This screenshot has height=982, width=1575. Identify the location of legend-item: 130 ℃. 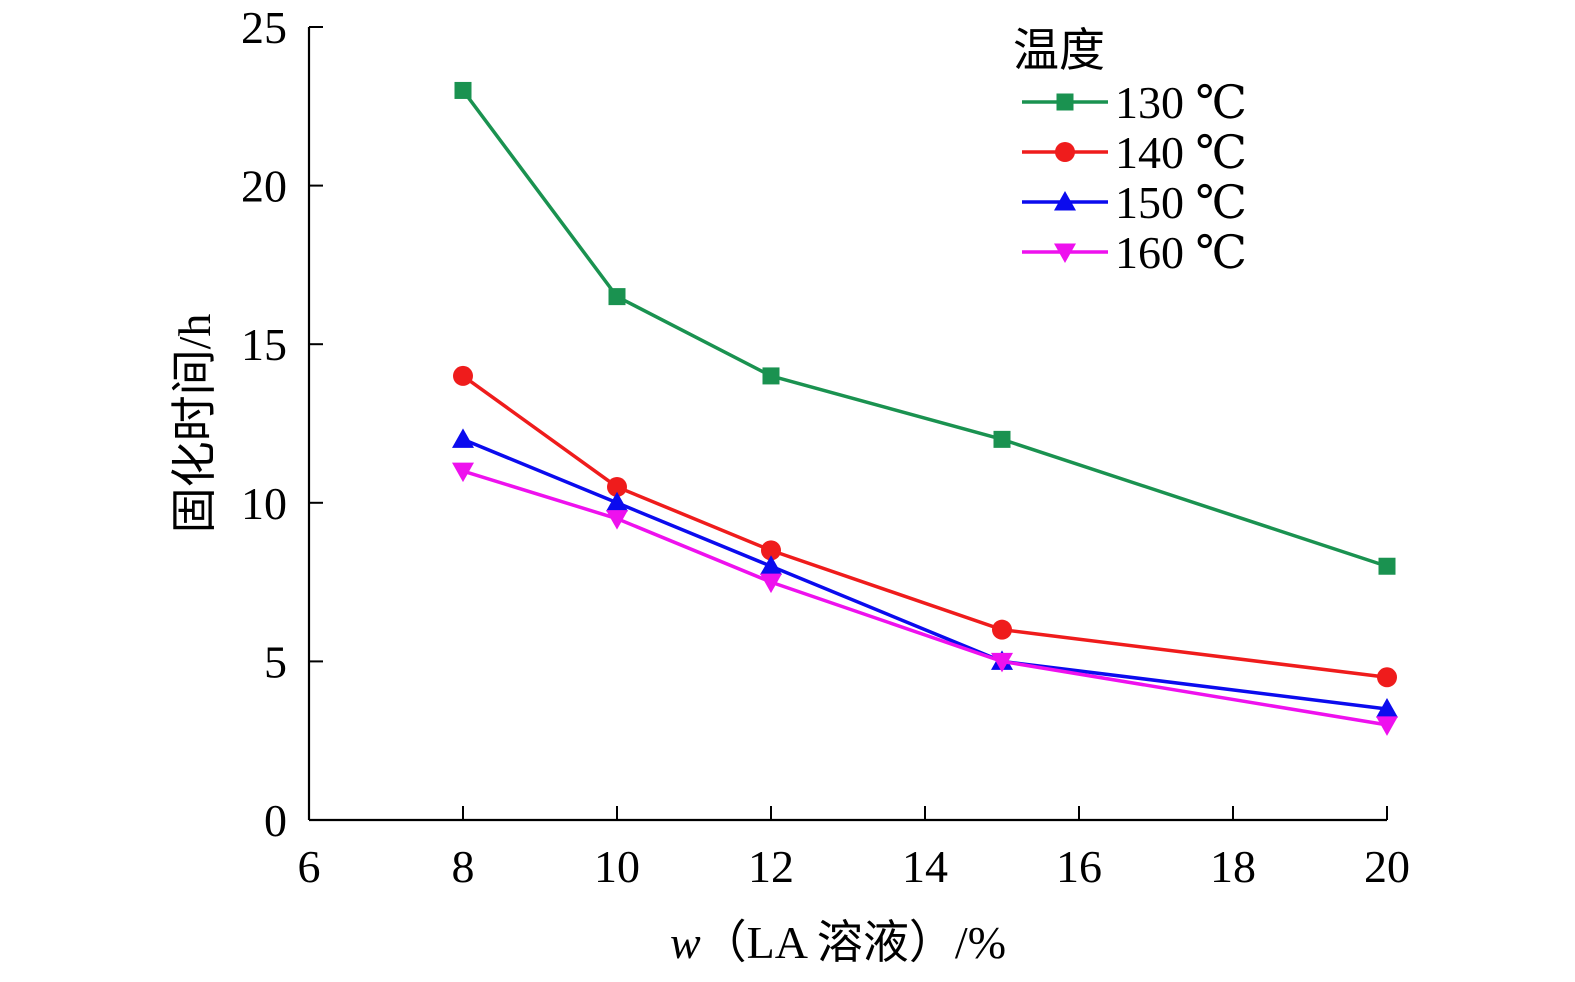
(1134, 102).